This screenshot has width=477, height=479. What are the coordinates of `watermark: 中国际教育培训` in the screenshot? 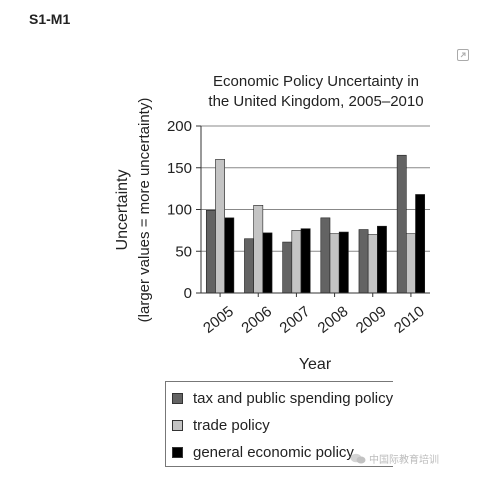 It's located at (394, 458).